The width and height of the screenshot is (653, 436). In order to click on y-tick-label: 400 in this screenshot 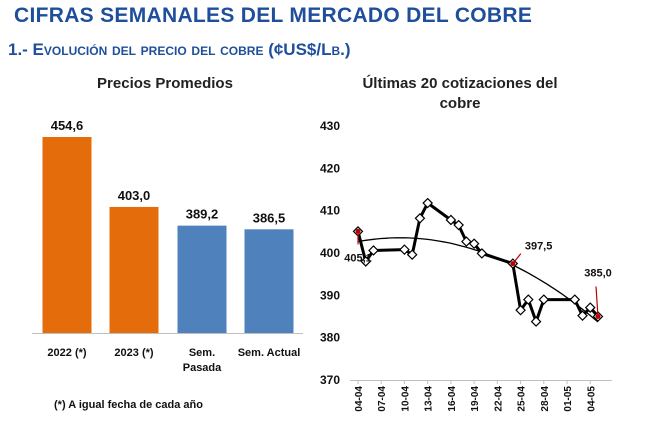, I will do `click(330, 253)`.